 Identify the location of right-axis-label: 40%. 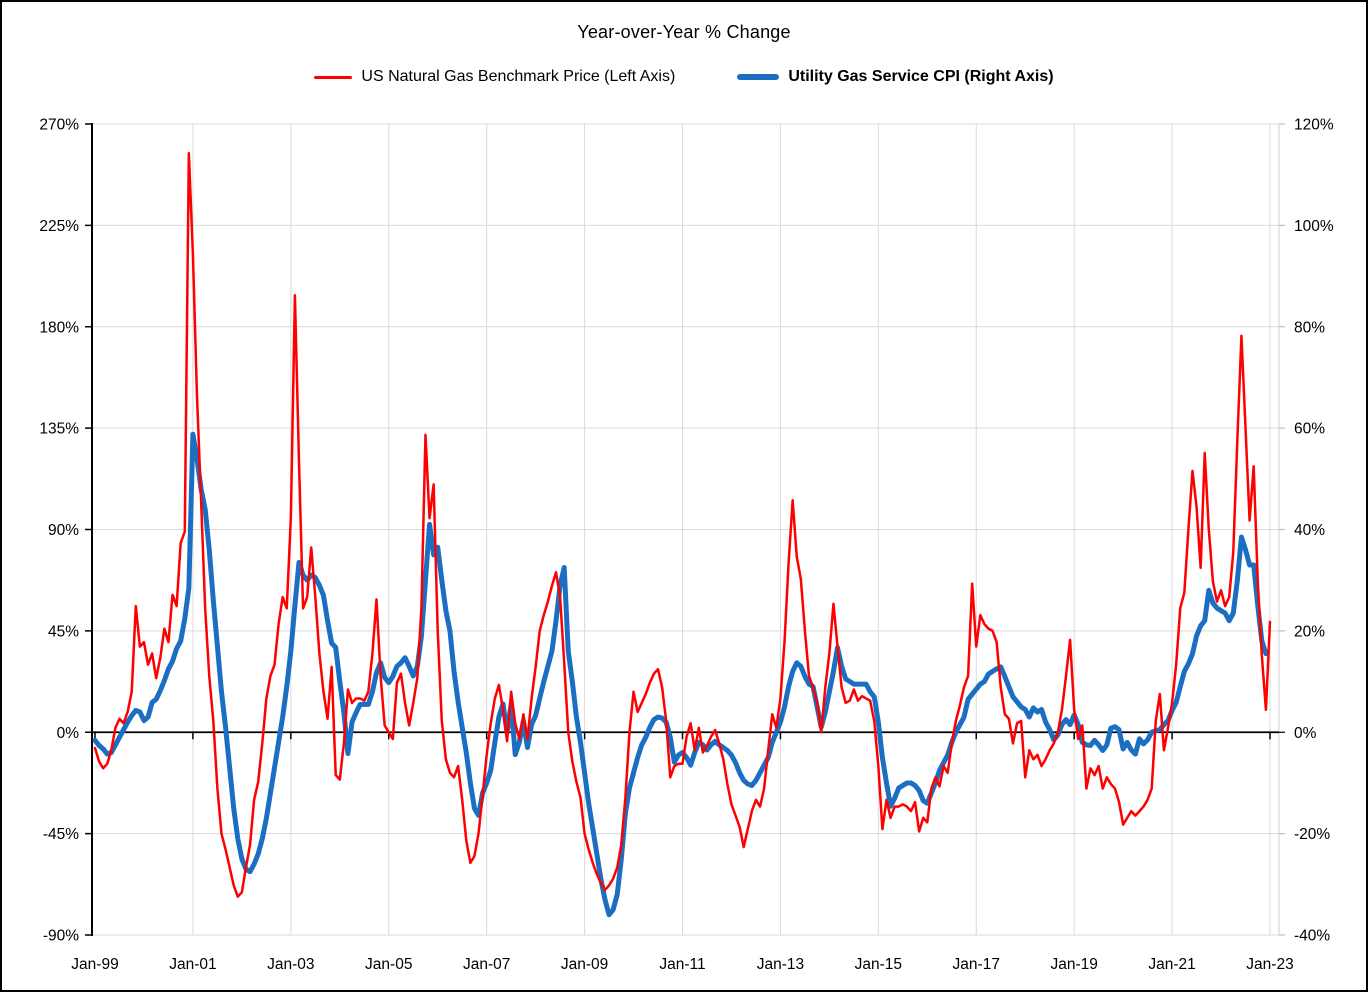
(1309, 530).